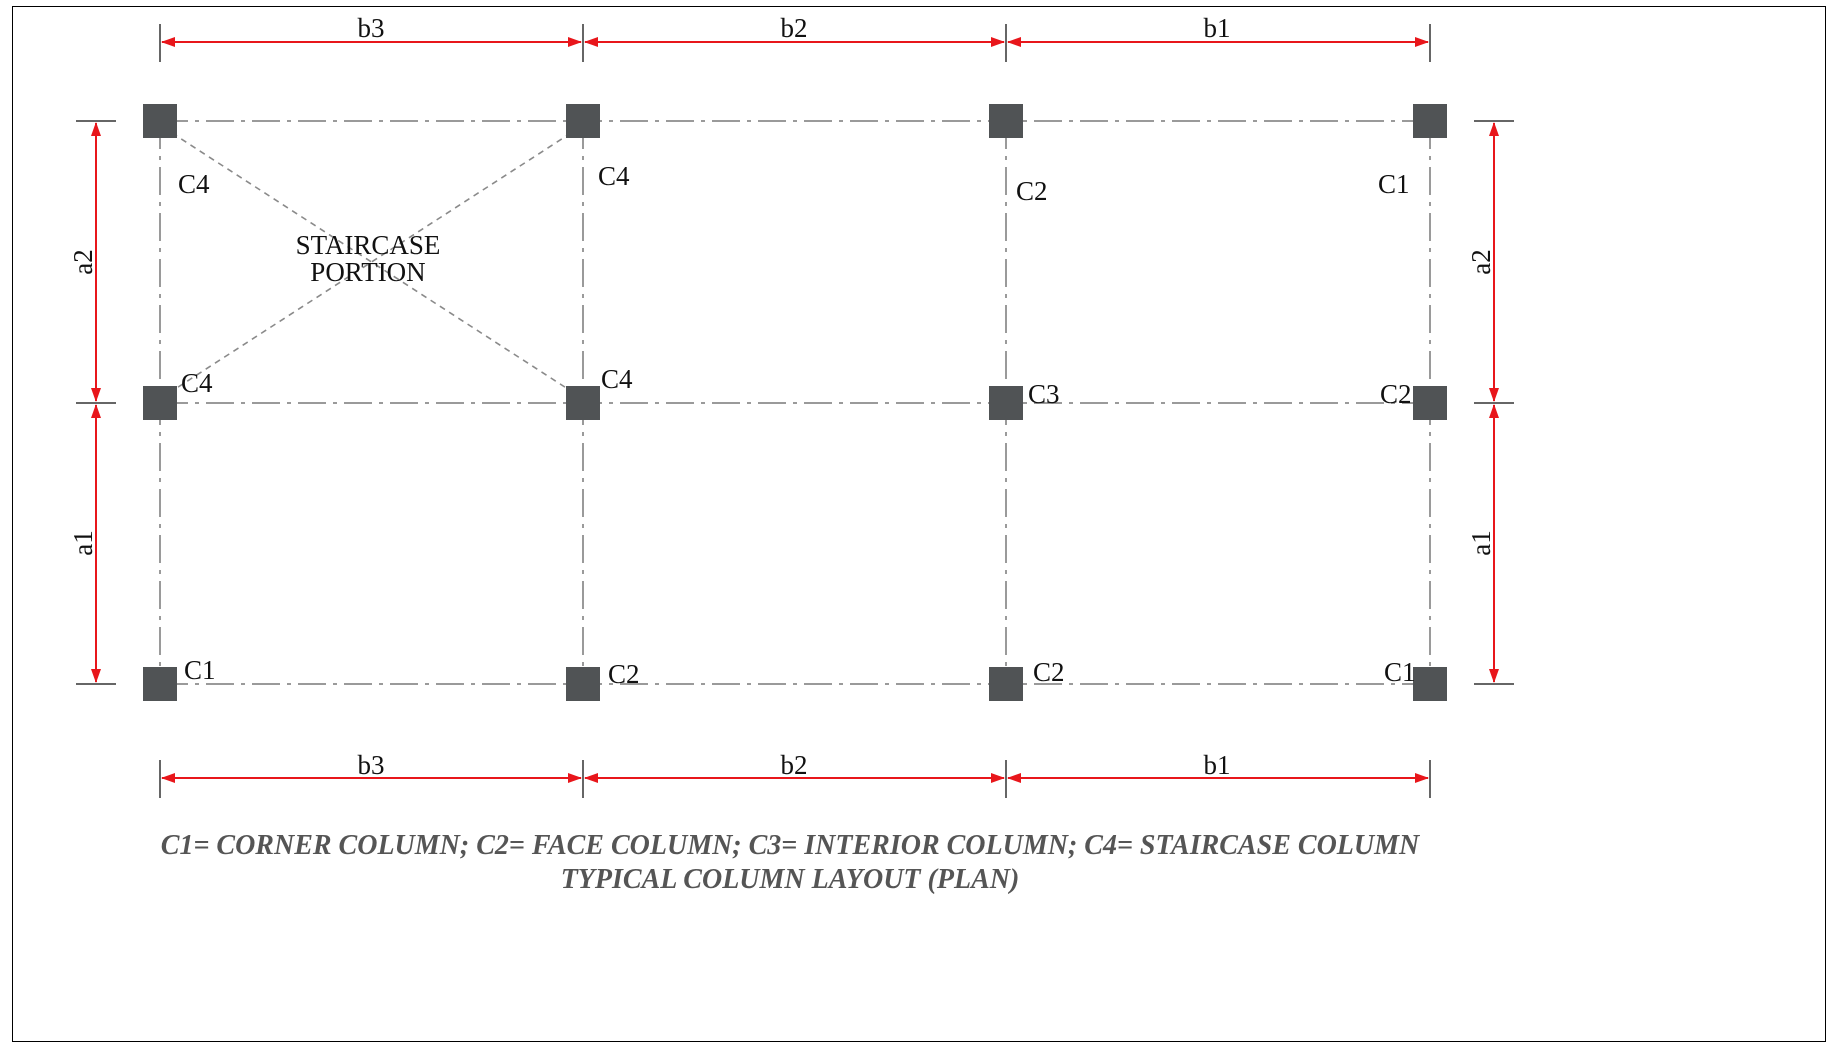  I want to click on drawing-title: TYPICAL COLUMN LAYOUT (PLAN), so click(790, 879).